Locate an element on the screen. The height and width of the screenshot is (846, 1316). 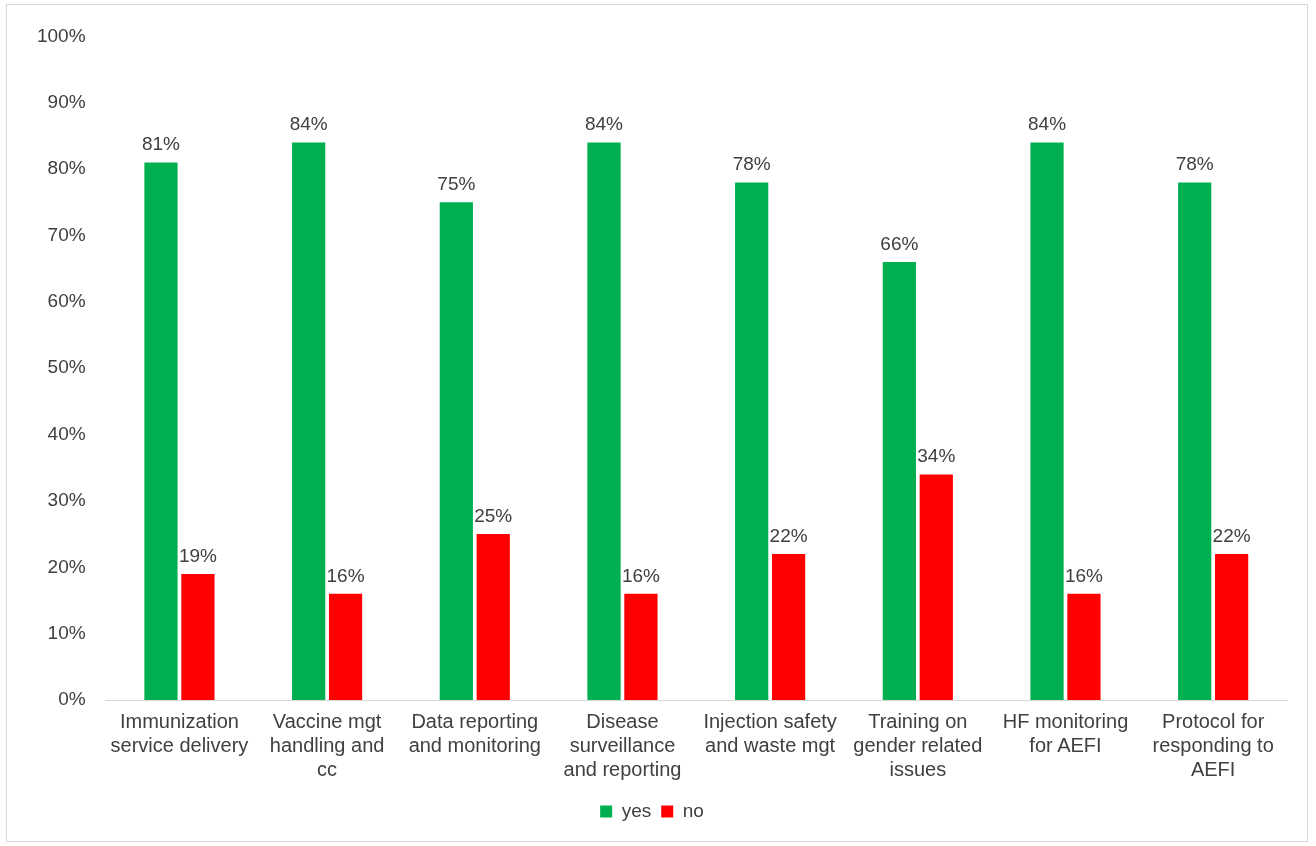
x-tick-label: Vaccine mgt handling and cc is located at coordinates (327, 744).